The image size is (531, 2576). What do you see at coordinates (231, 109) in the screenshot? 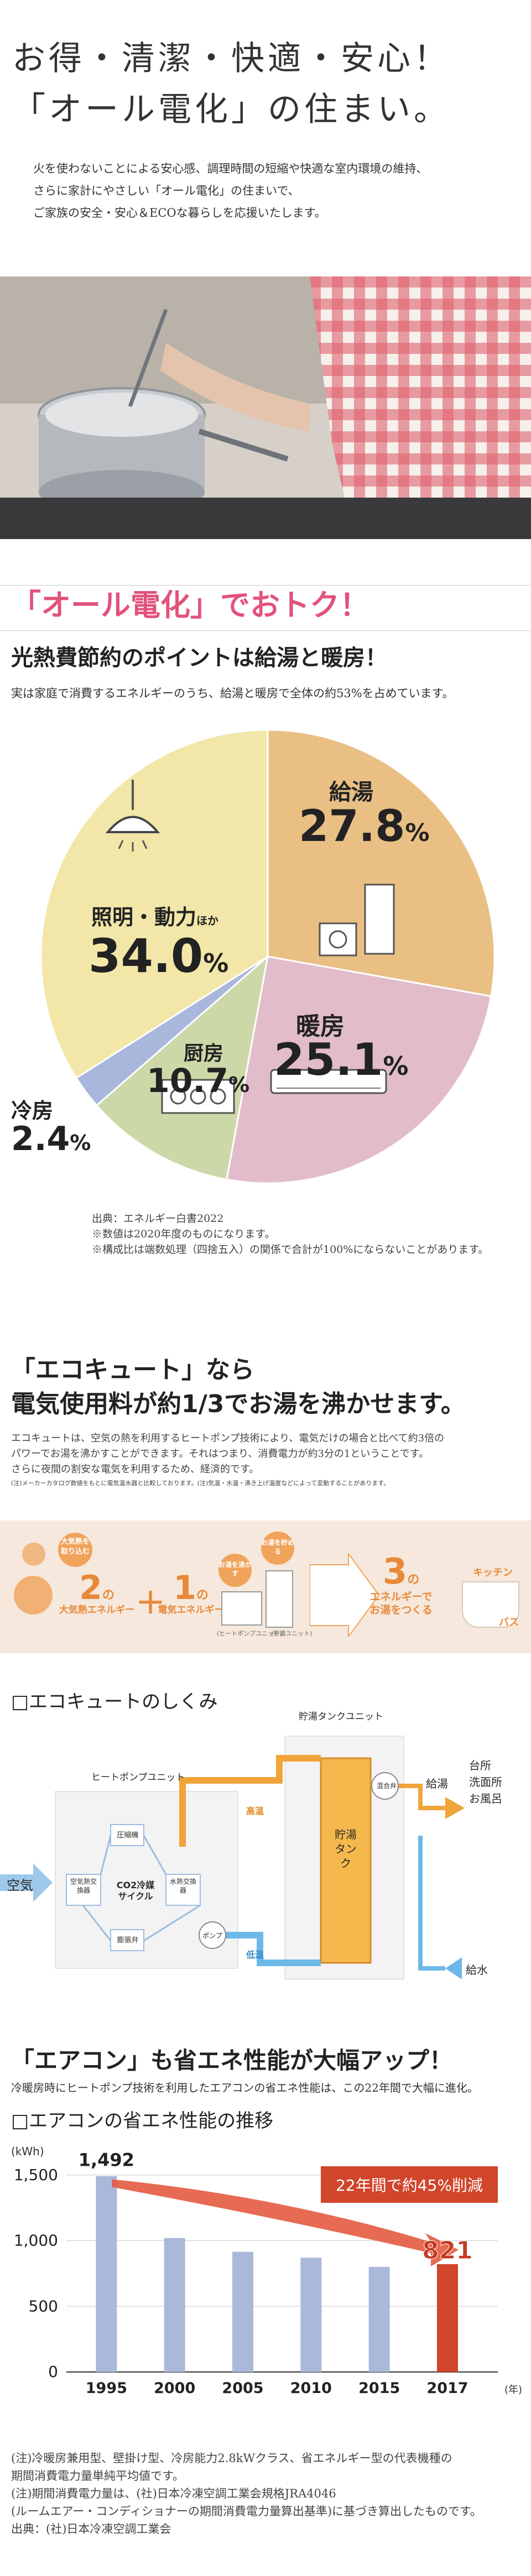
I see `hero-title-line2: 「オール電化」の住まい。` at bounding box center [231, 109].